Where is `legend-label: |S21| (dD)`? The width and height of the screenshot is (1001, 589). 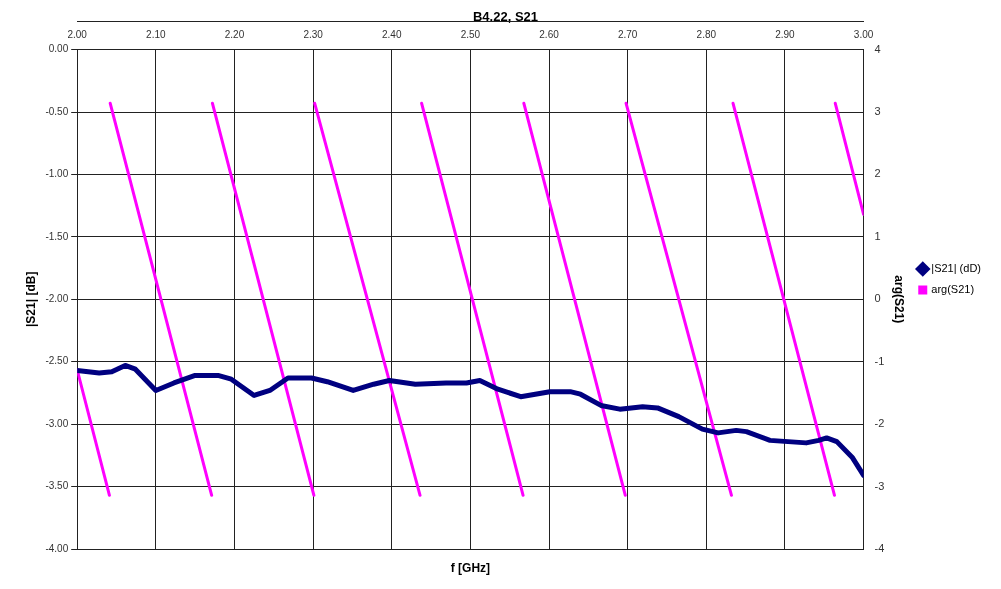 legend-label: |S21| (dD) is located at coordinates (956, 268).